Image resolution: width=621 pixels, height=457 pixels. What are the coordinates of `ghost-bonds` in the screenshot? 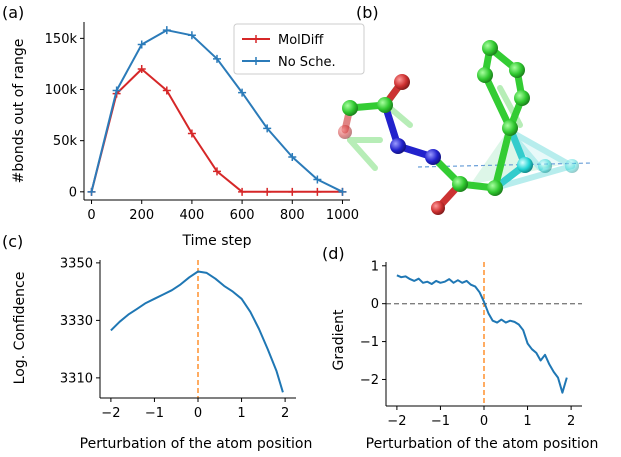 It's located at (461, 138).